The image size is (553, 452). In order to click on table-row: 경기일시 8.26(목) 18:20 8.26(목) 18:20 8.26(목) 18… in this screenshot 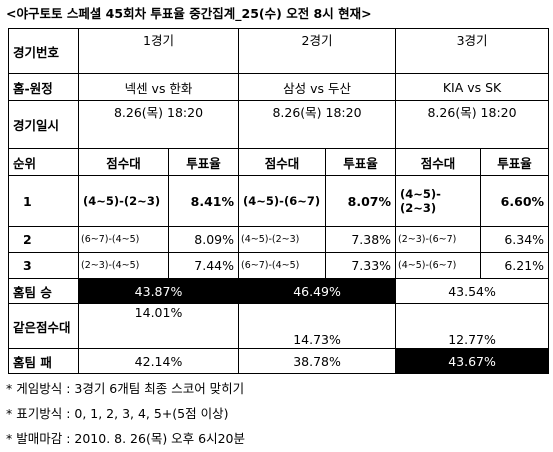, I will do `click(279, 124)`.